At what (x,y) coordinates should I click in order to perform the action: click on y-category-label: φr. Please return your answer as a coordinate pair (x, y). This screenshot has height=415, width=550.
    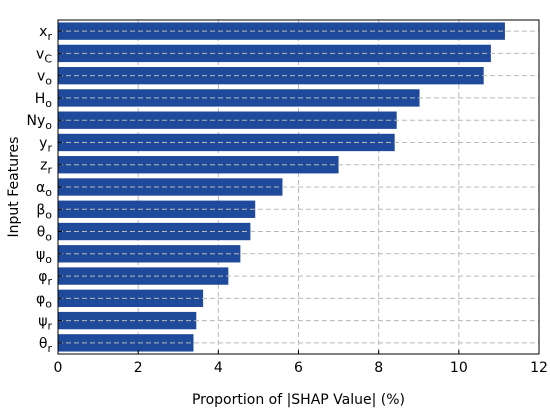
    Looking at the image, I should click on (45, 278).